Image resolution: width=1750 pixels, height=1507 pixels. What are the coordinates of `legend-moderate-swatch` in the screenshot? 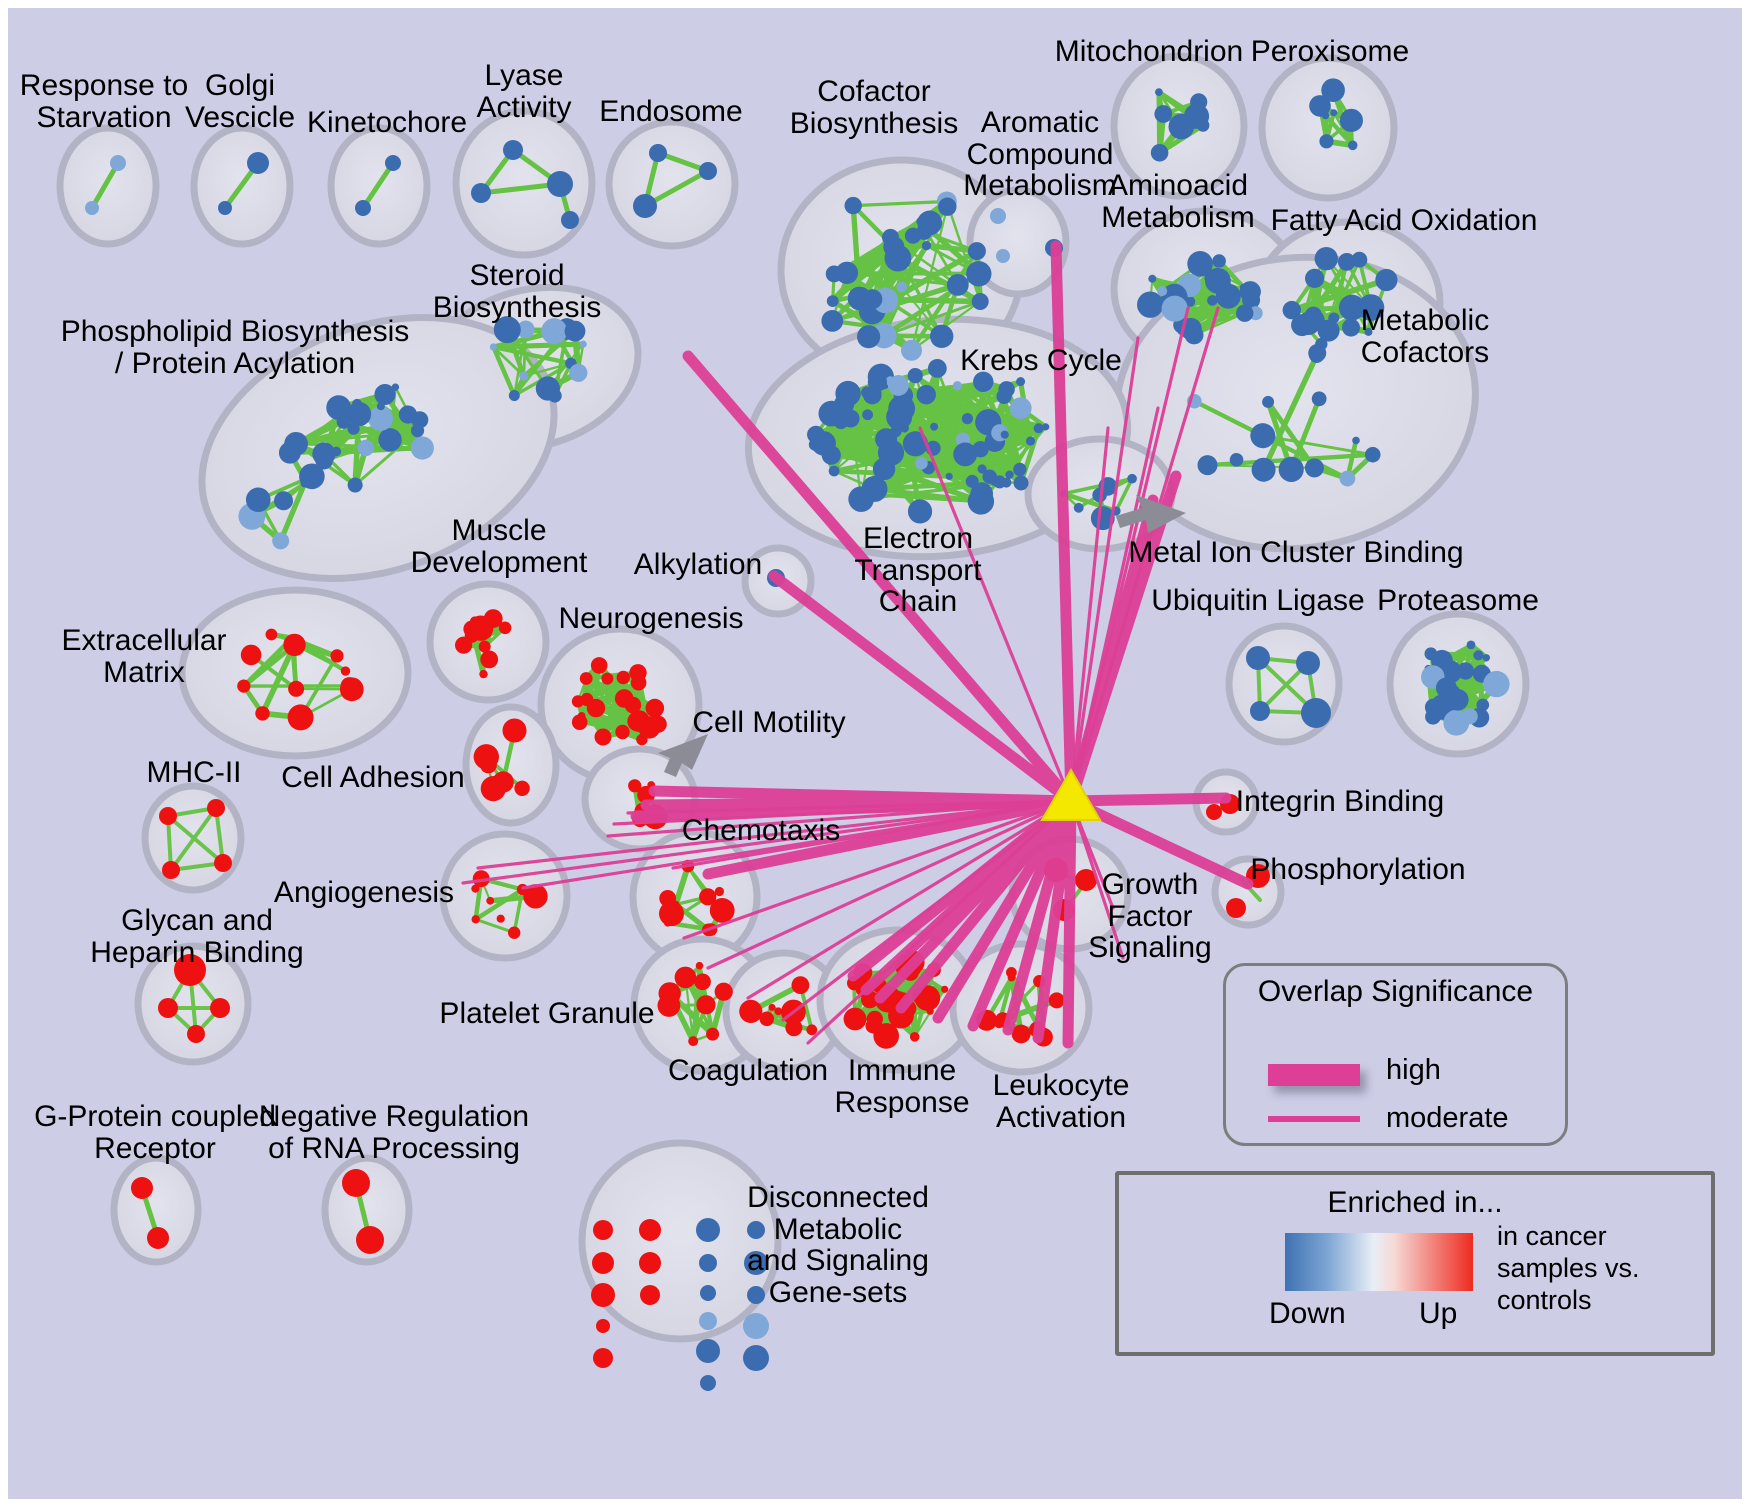 It's located at (1314, 1119).